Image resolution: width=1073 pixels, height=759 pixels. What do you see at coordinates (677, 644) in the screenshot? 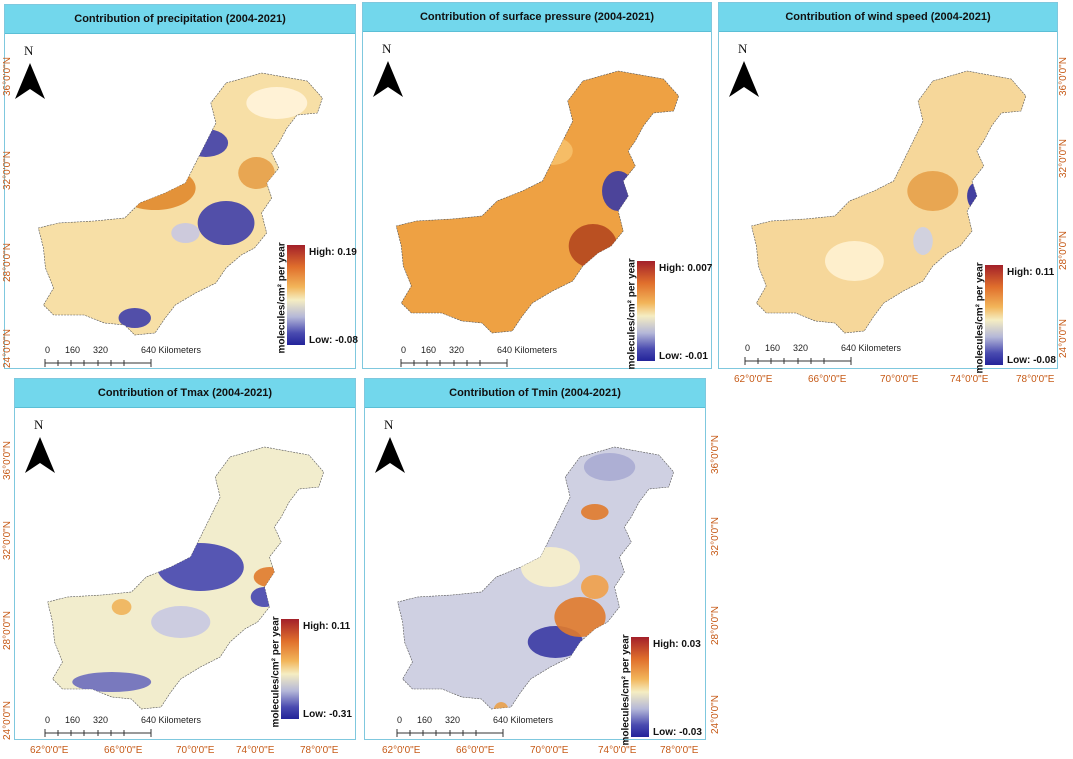
I see `legend-high: High: 0.03` at bounding box center [677, 644].